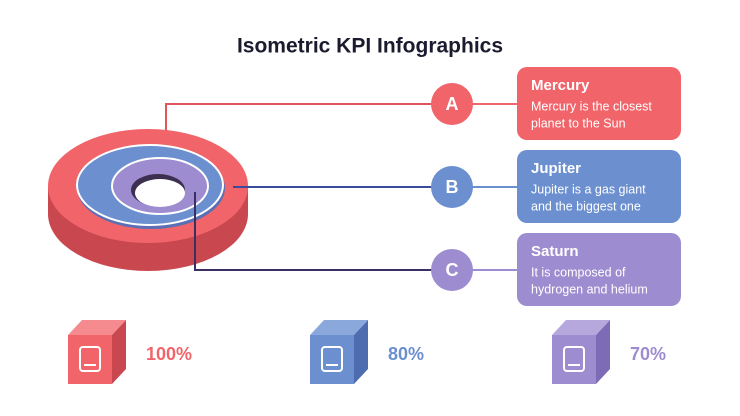 This screenshot has height=416, width=740. What do you see at coordinates (169, 354) in the screenshot?
I see `kpi-value: 100%` at bounding box center [169, 354].